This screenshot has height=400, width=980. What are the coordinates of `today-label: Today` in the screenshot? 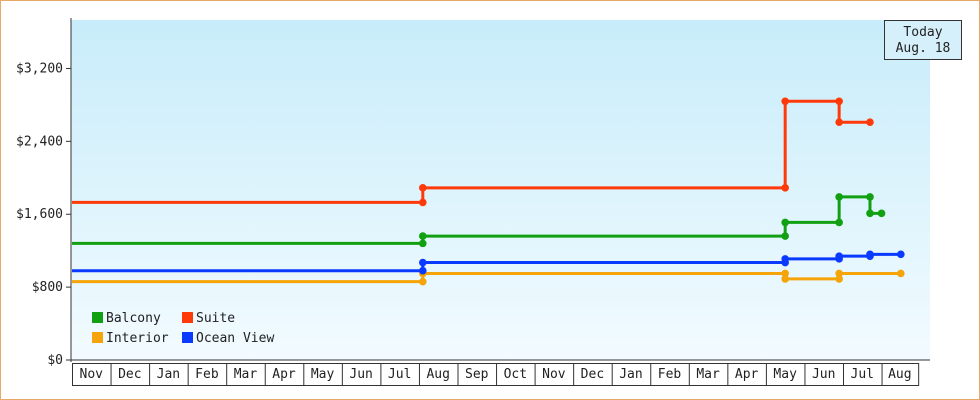 It's located at (923, 32).